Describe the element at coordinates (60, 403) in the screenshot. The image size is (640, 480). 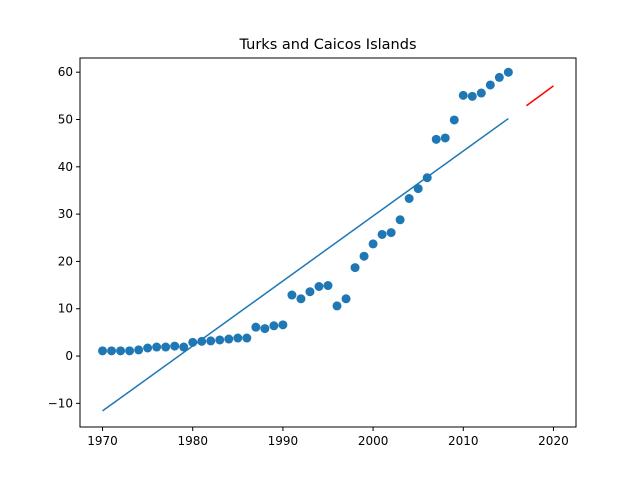
I see `y-tick-label: −10` at that location.